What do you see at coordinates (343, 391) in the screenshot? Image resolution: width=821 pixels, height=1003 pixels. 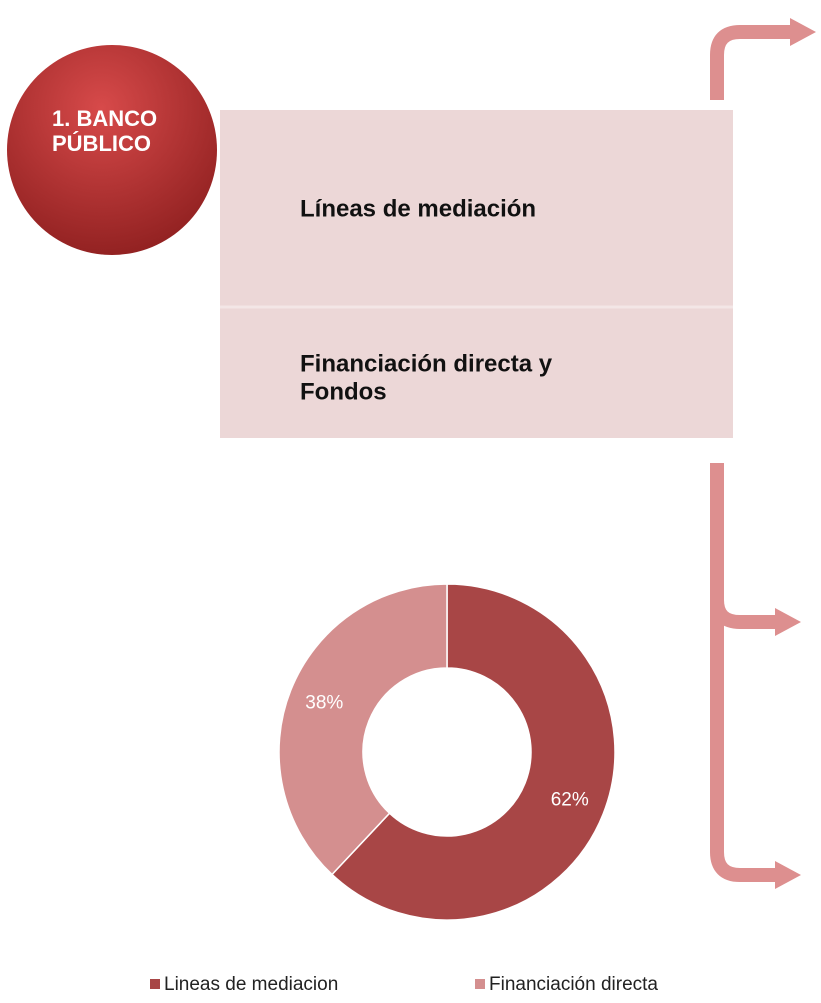 I see `box-item: Fondos` at bounding box center [343, 391].